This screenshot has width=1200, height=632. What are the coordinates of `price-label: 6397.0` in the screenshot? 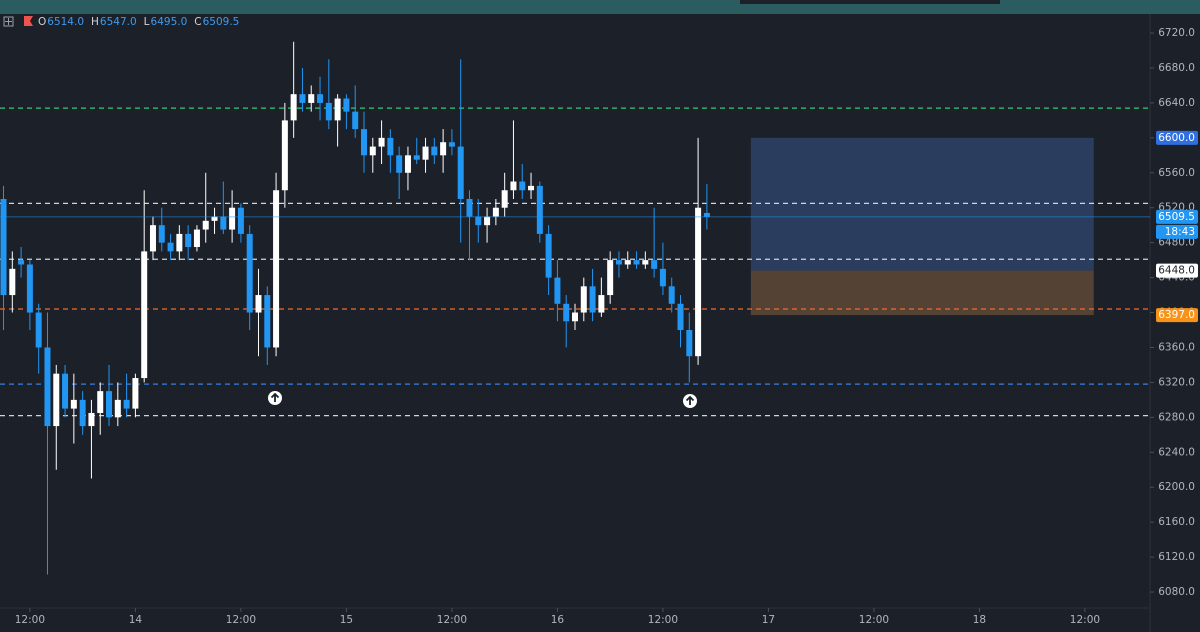 It's located at (1176, 315).